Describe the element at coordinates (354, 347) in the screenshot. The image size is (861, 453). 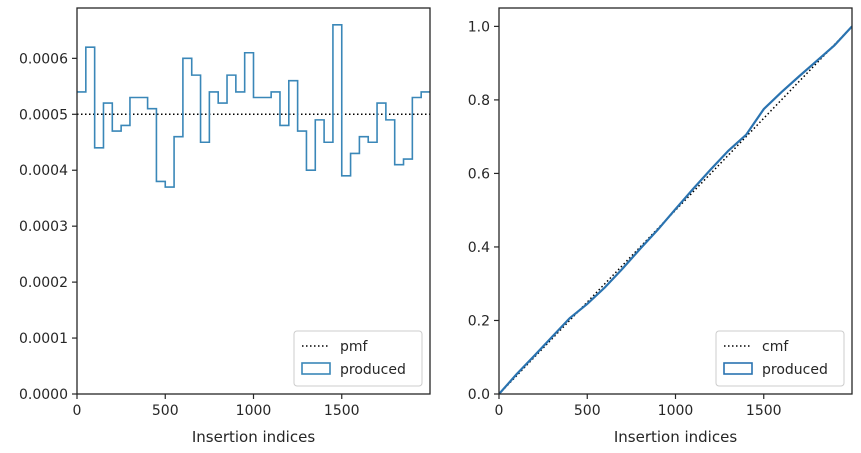
I see `legend-label-pmf: pmf` at that location.